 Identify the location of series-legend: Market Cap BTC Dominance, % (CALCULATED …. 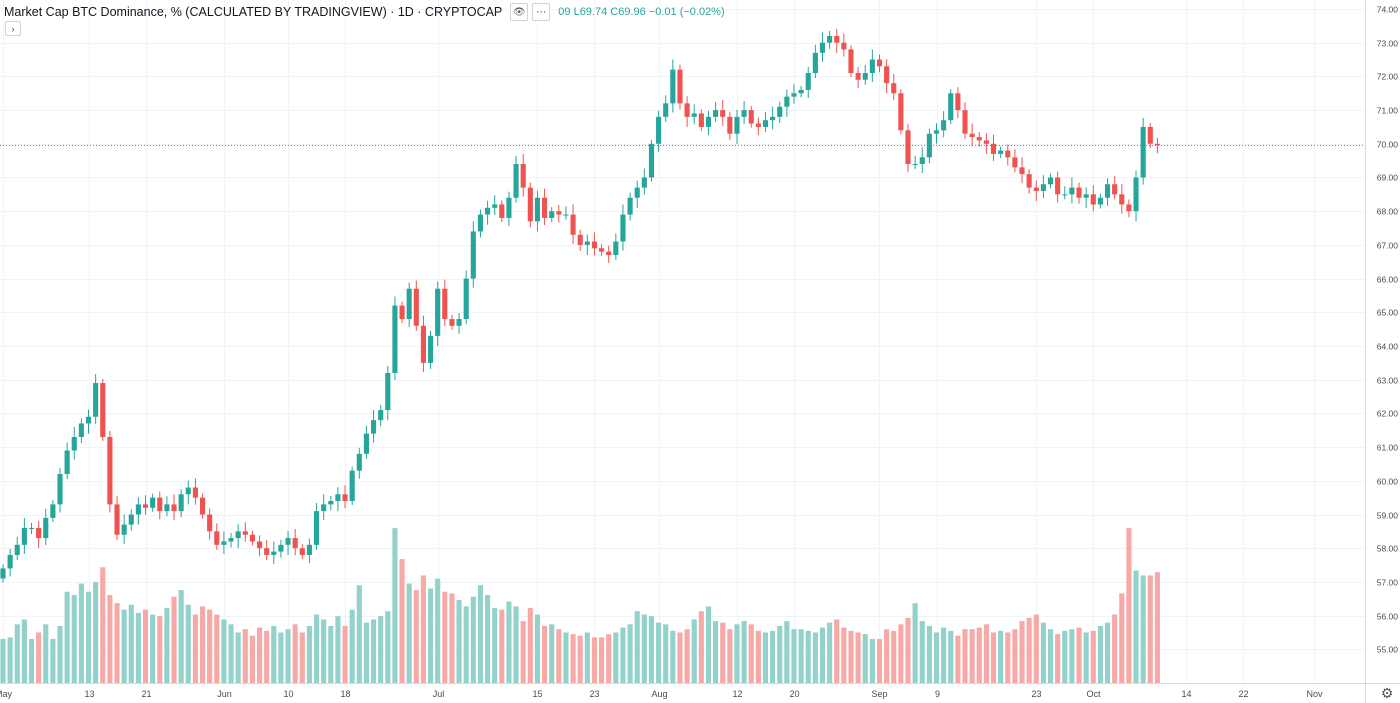
(364, 12).